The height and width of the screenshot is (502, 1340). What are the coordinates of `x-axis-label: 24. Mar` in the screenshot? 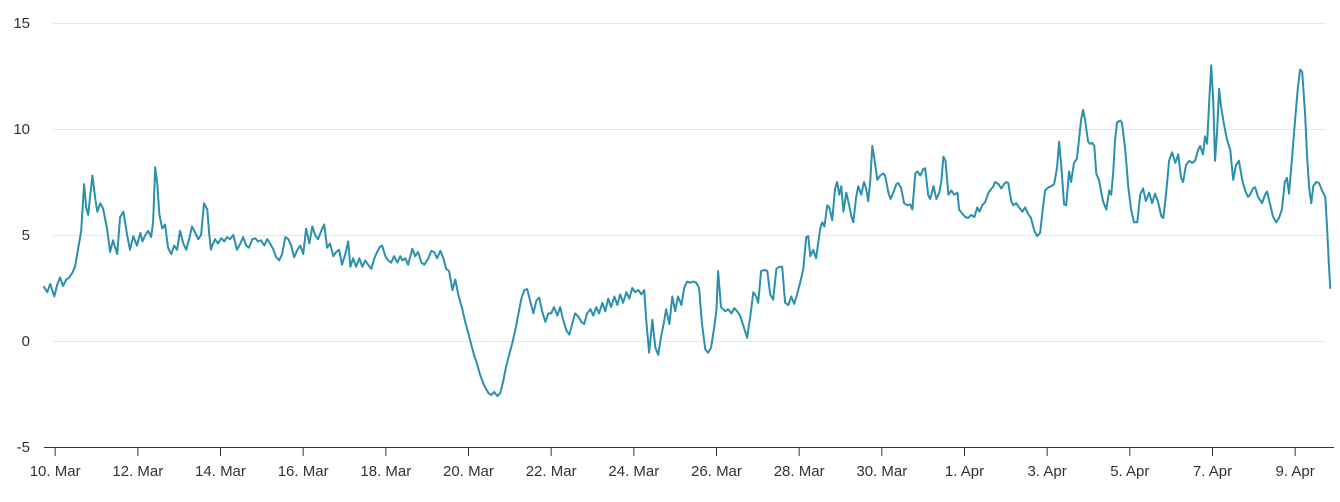 It's located at (633, 471).